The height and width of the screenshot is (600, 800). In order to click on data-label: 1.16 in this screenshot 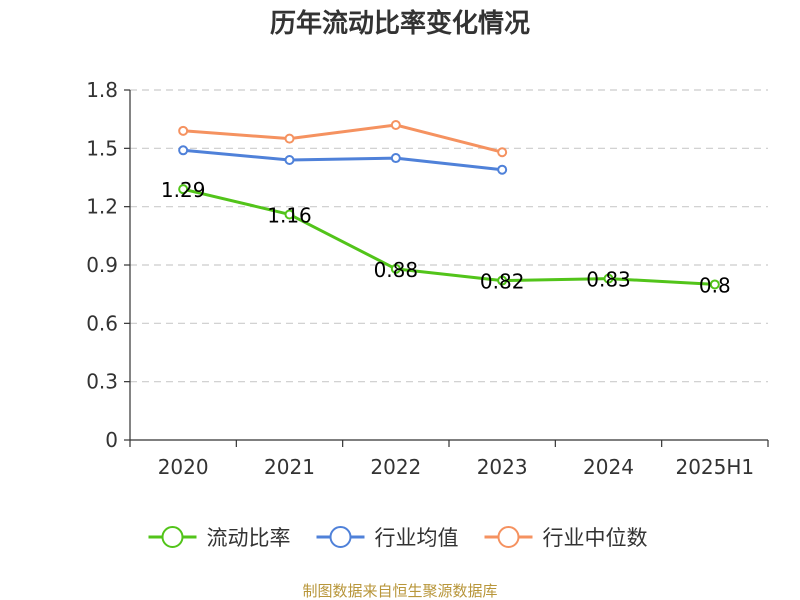, I will do `click(289, 215)`.